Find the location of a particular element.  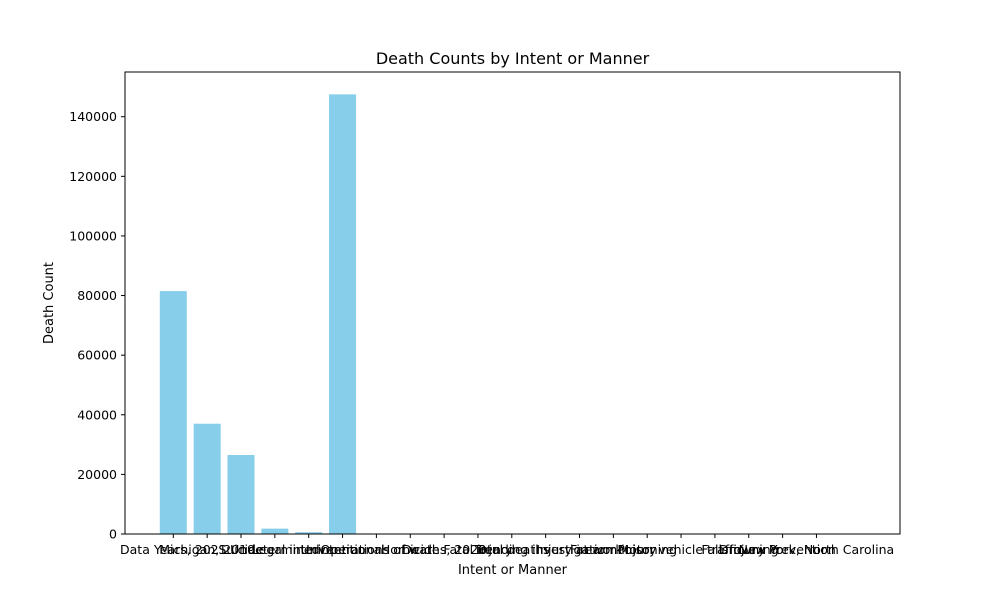

x-axis-label: Intent or Manner is located at coordinates (513, 570).